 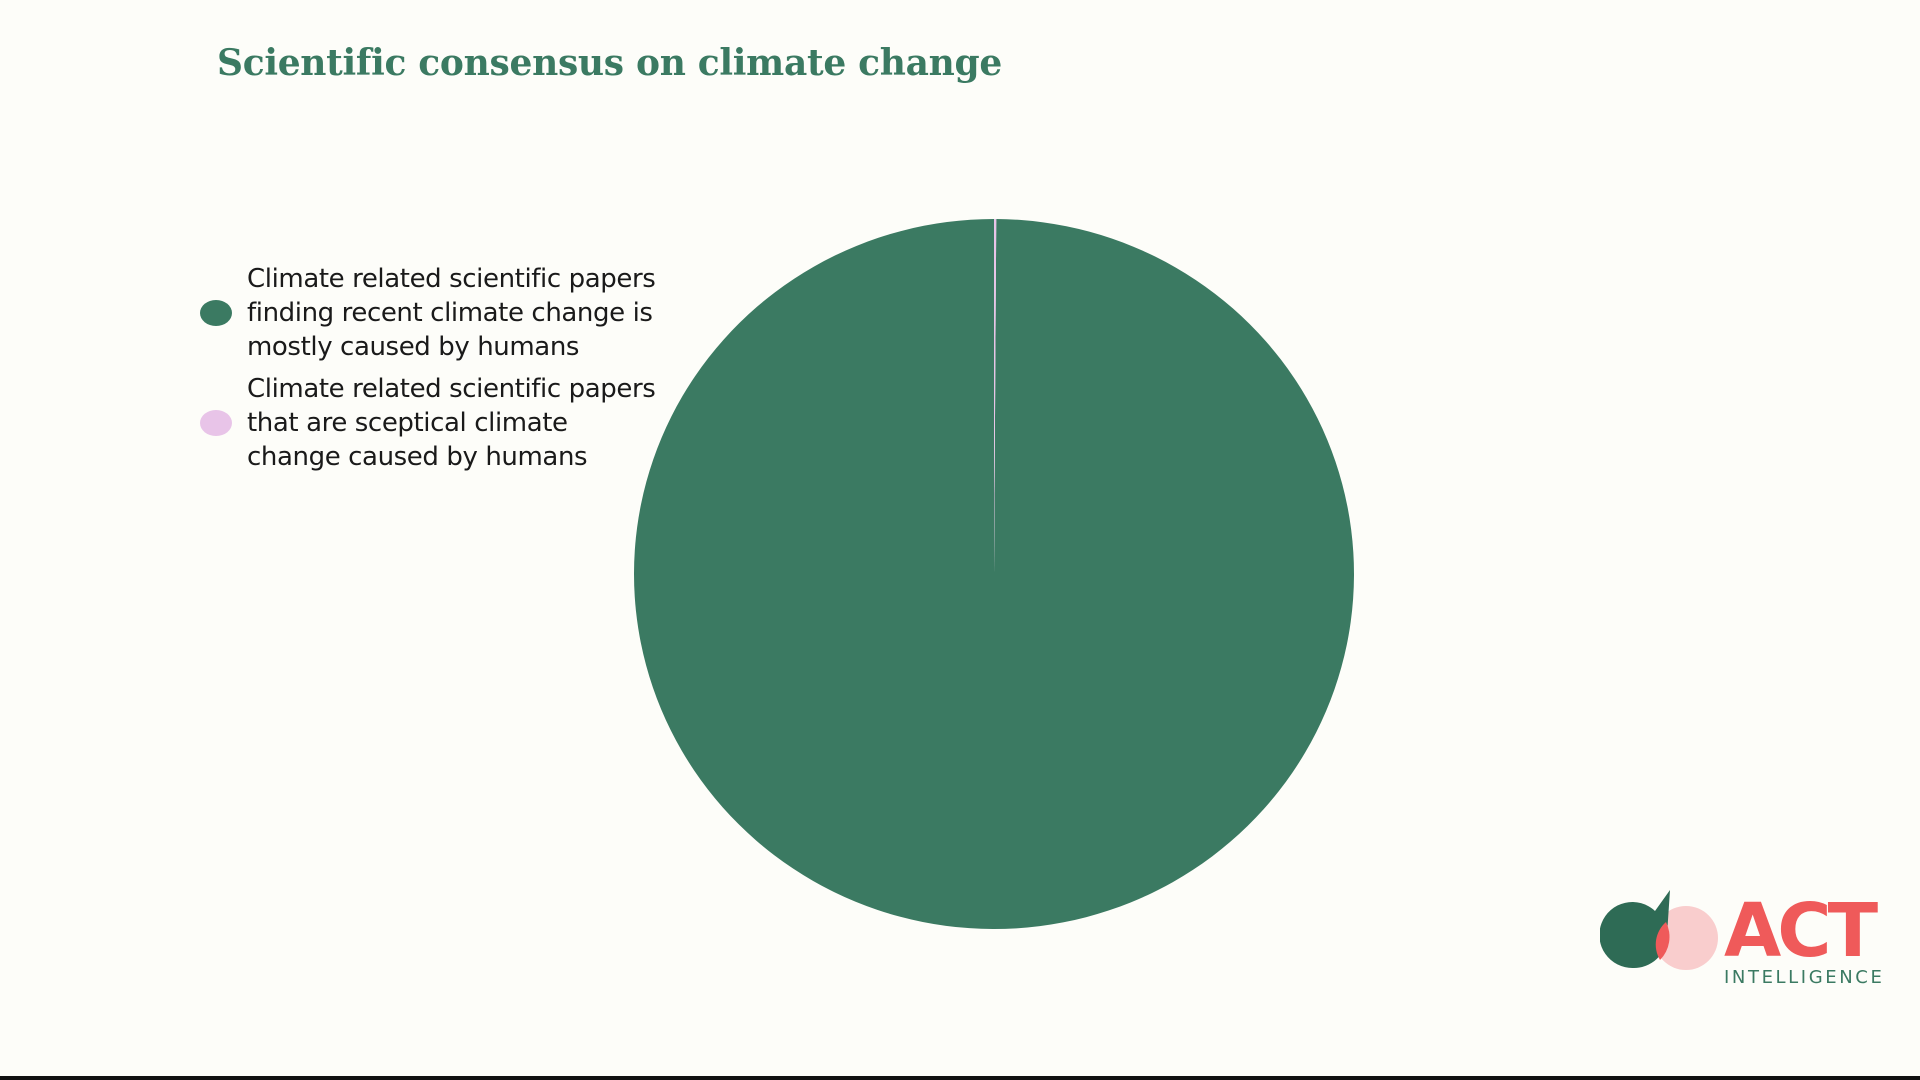 What do you see at coordinates (960, 1078) in the screenshot?
I see `bottom-border` at bounding box center [960, 1078].